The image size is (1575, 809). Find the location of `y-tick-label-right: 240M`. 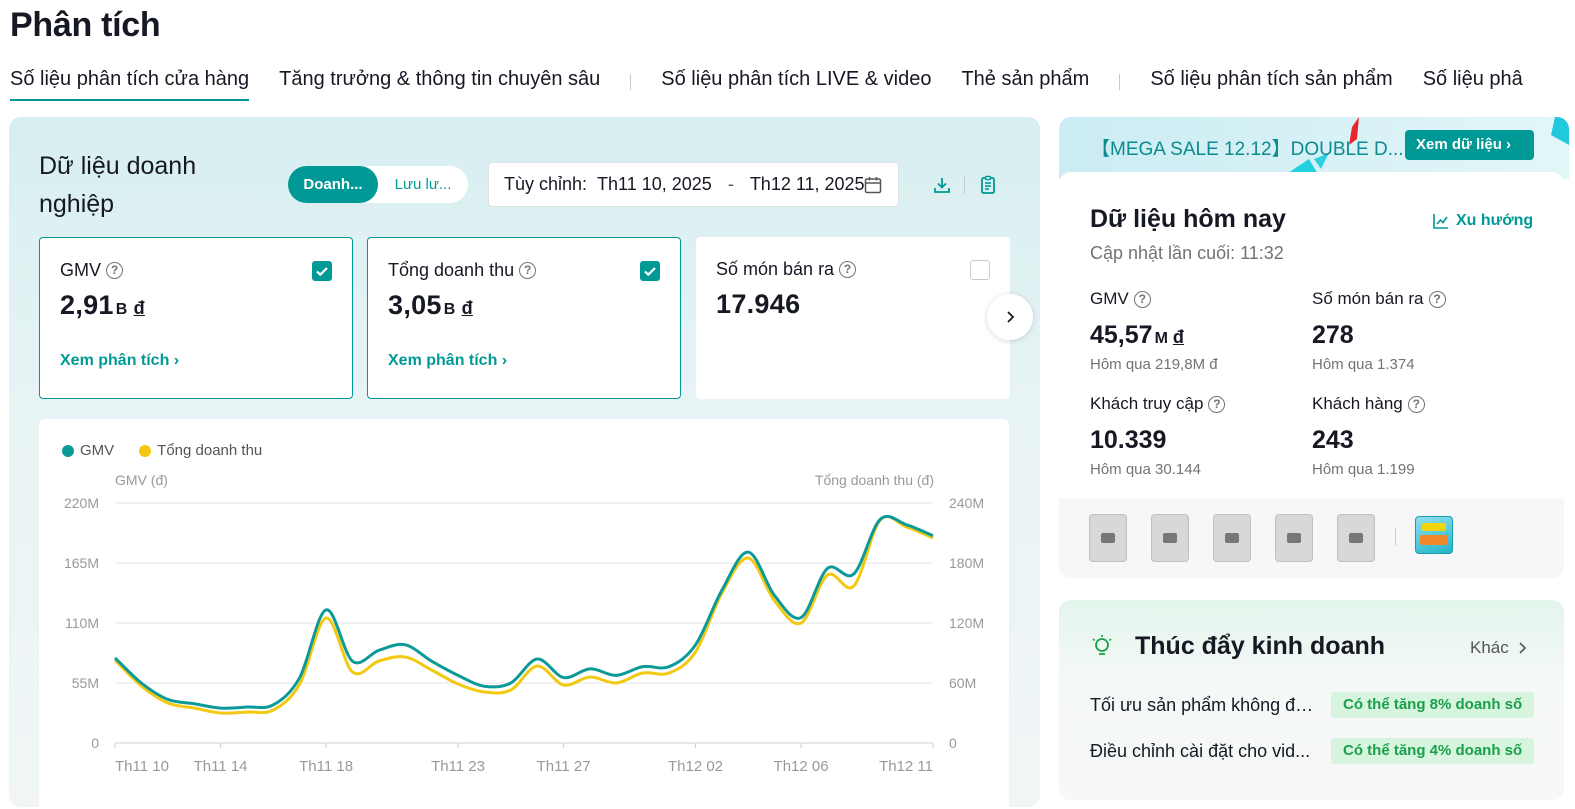

y-tick-label-right: 240M is located at coordinates (966, 503).